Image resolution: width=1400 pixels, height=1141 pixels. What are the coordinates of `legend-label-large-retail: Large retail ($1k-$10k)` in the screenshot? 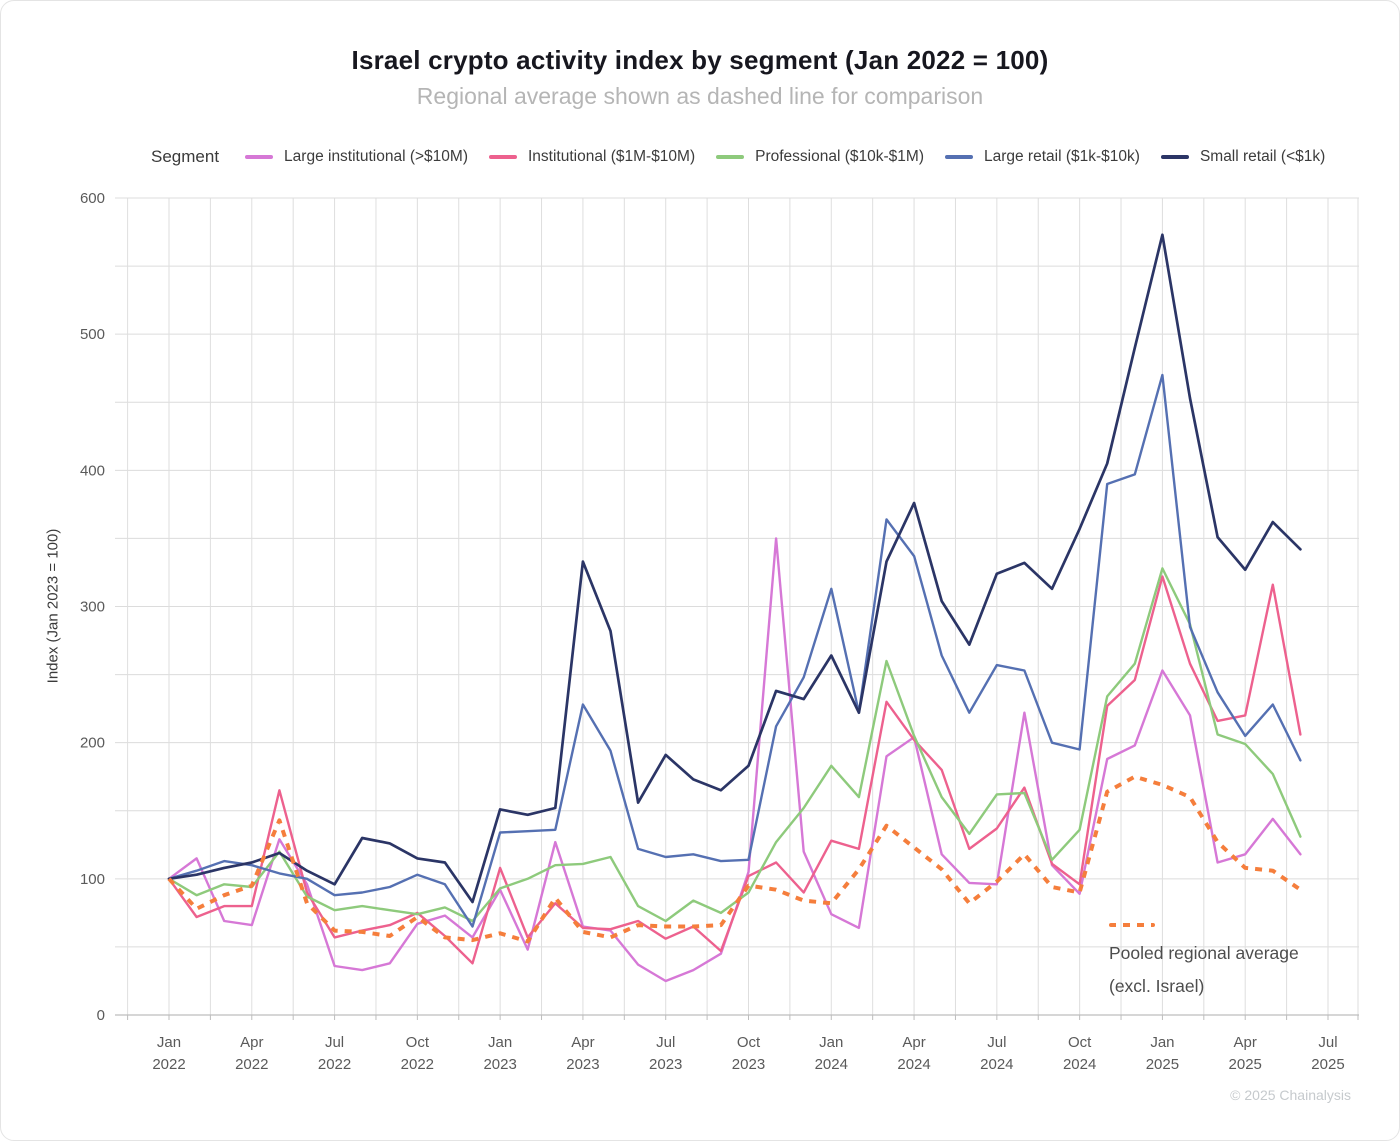 It's located at (1061, 156).